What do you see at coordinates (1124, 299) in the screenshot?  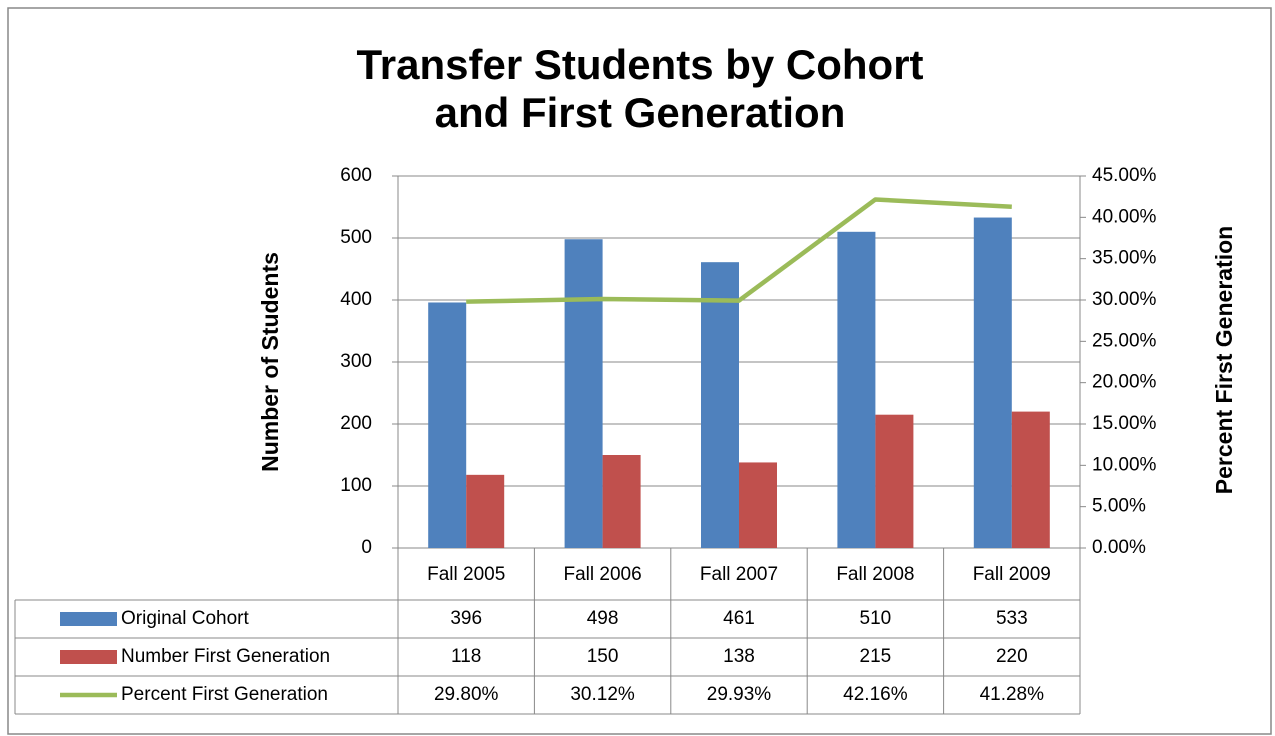 I see `y2-tick-label: 30.00%` at bounding box center [1124, 299].